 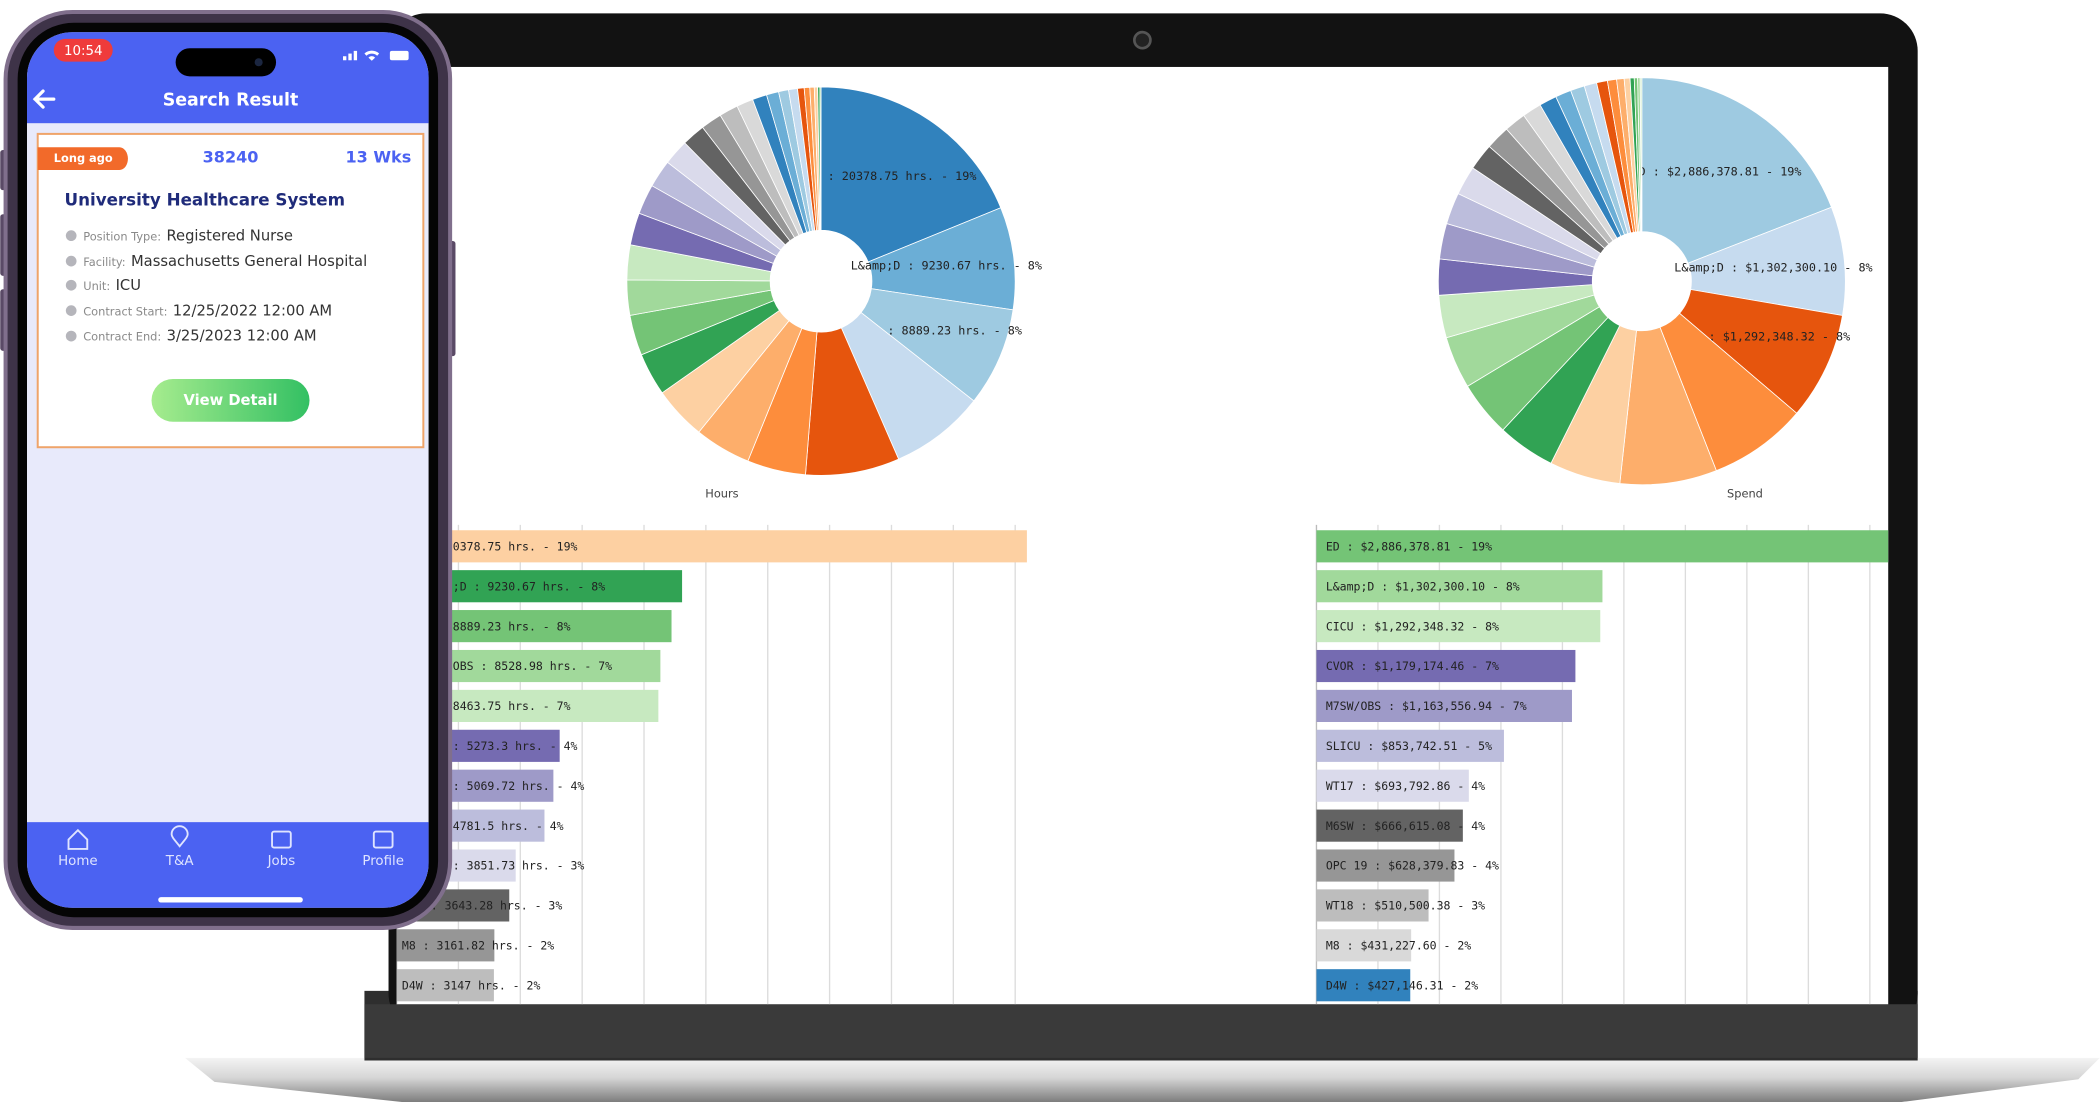 What do you see at coordinates (78, 839) in the screenshot?
I see `home-icon` at bounding box center [78, 839].